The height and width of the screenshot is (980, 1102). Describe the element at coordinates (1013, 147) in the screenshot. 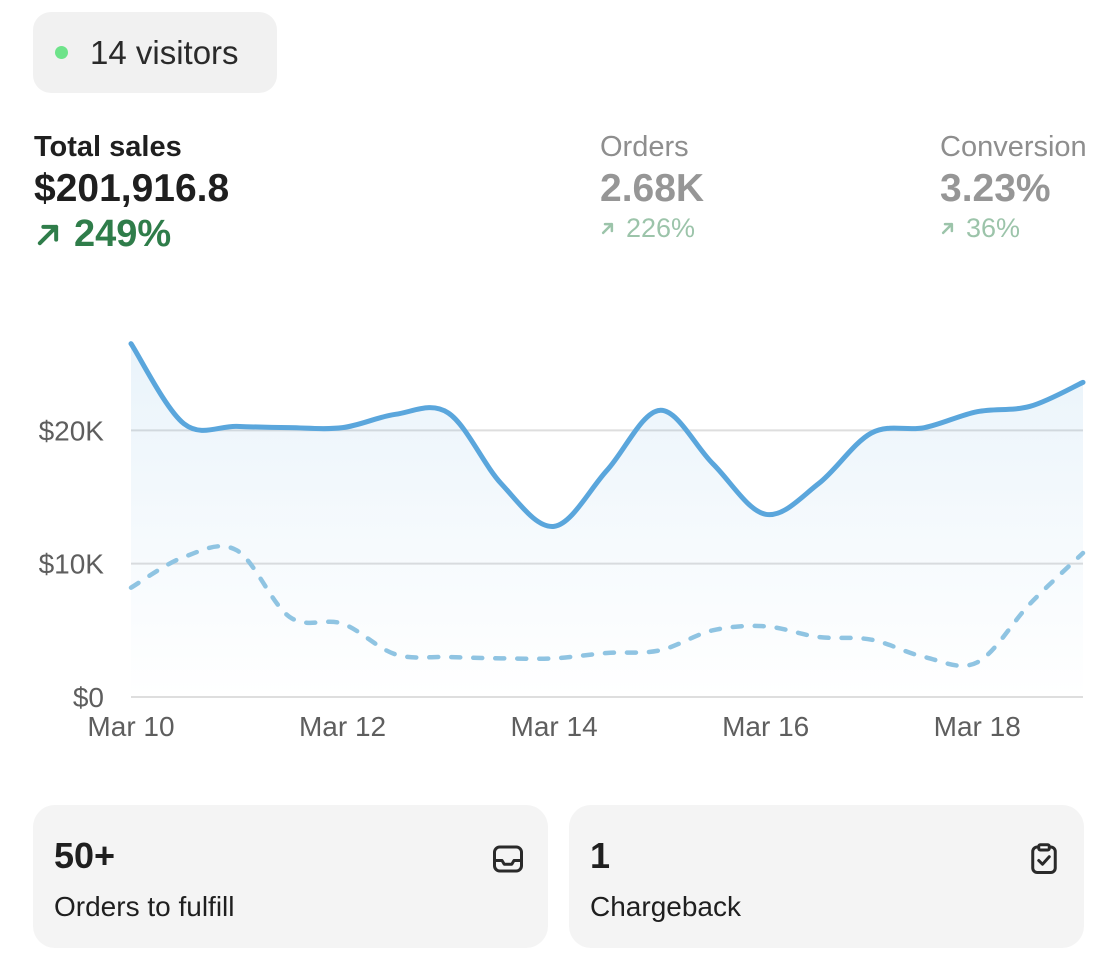

I see `metric-label: Conversion` at that location.